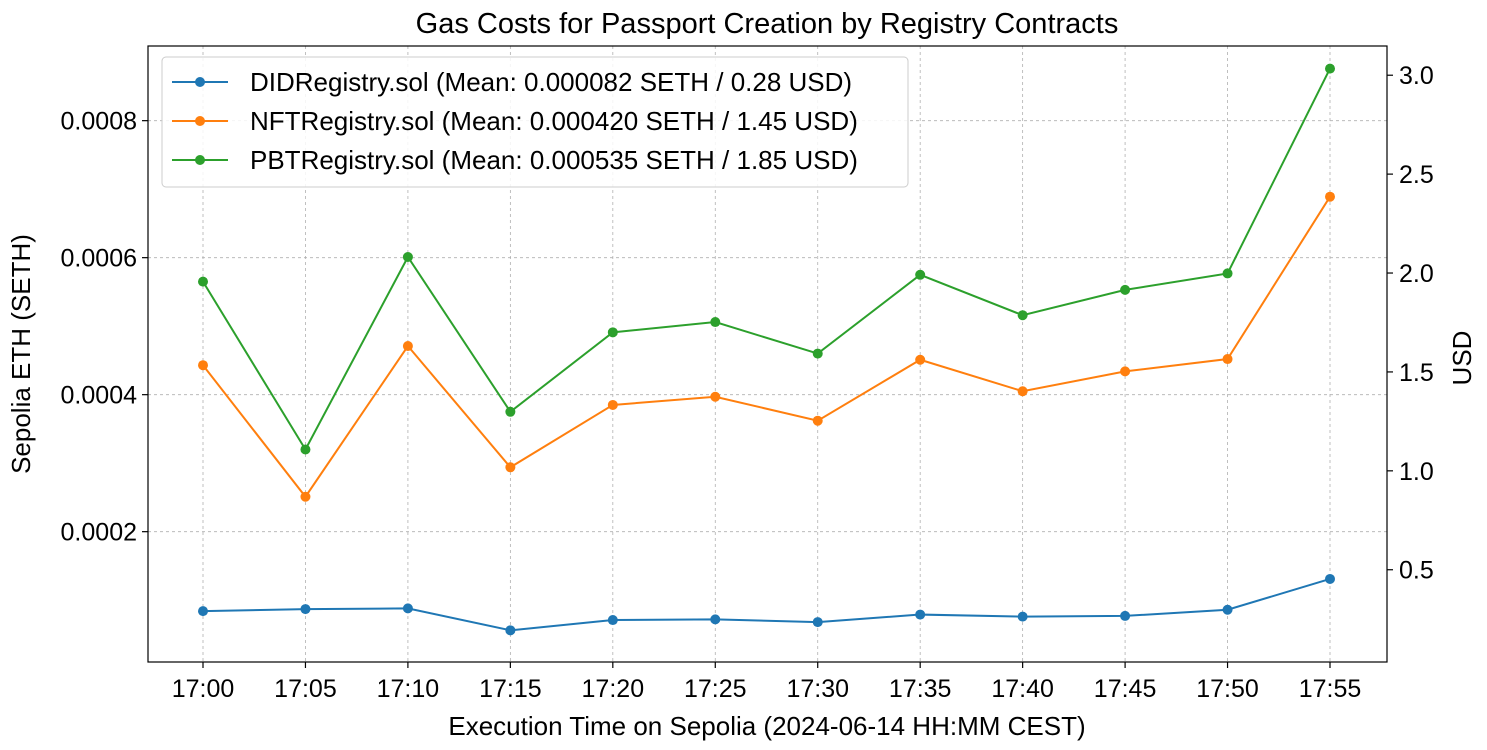 This screenshot has width=1487, height=750. I want to click on x-tick-label: 17:15, so click(510, 689).